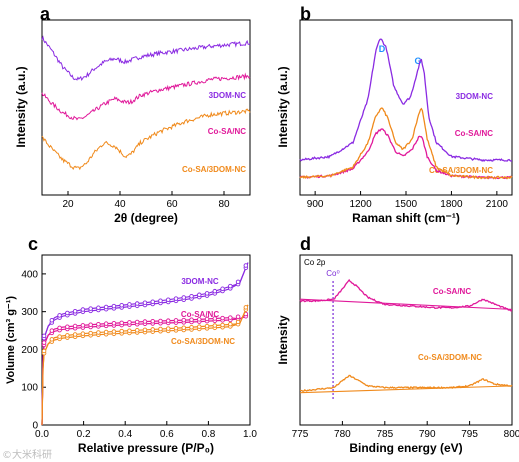  I want to click on x-tick-label-d-0: 775, so click(300, 434).